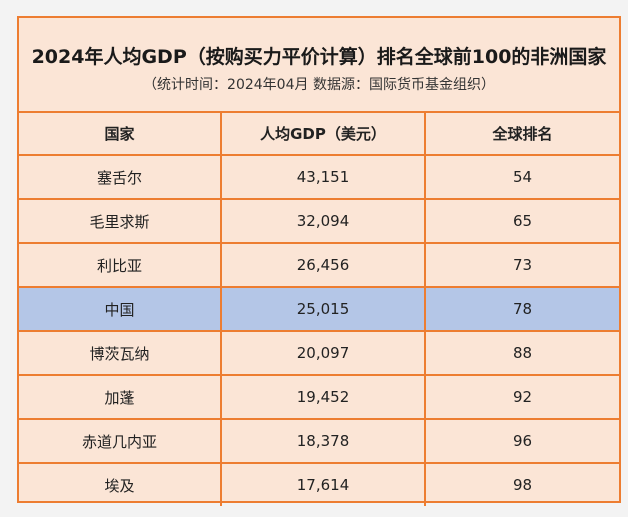 The width and height of the screenshot is (628, 517). I want to click on table-row-highlighted: 中国 25,015 78, so click(319, 309).